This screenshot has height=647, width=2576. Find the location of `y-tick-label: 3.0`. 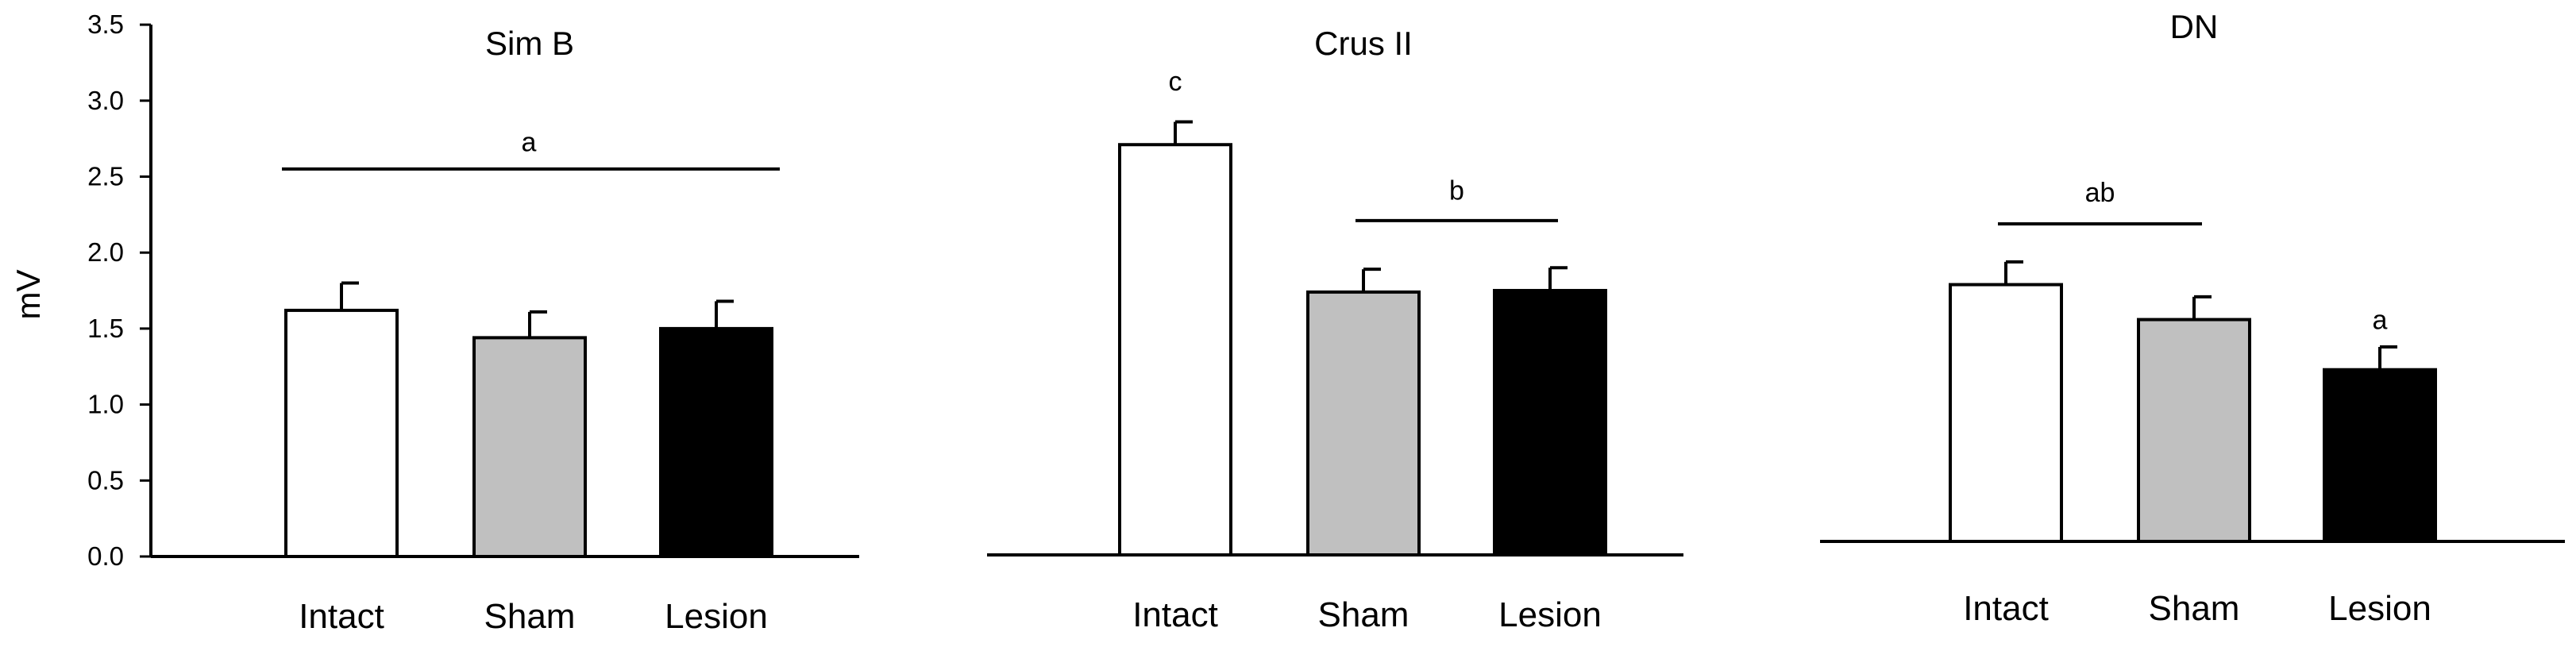

y-tick-label: 3.0 is located at coordinates (105, 100).